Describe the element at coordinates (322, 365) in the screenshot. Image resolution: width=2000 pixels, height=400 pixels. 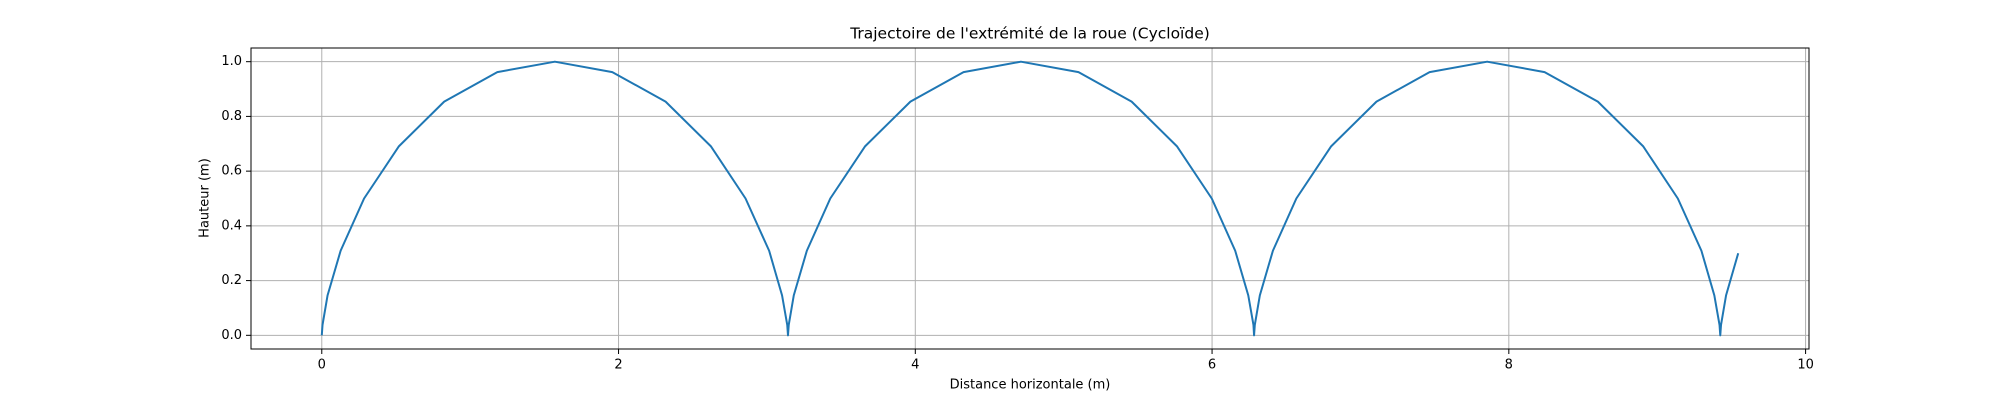
I see `x-tick-label: 0` at that location.